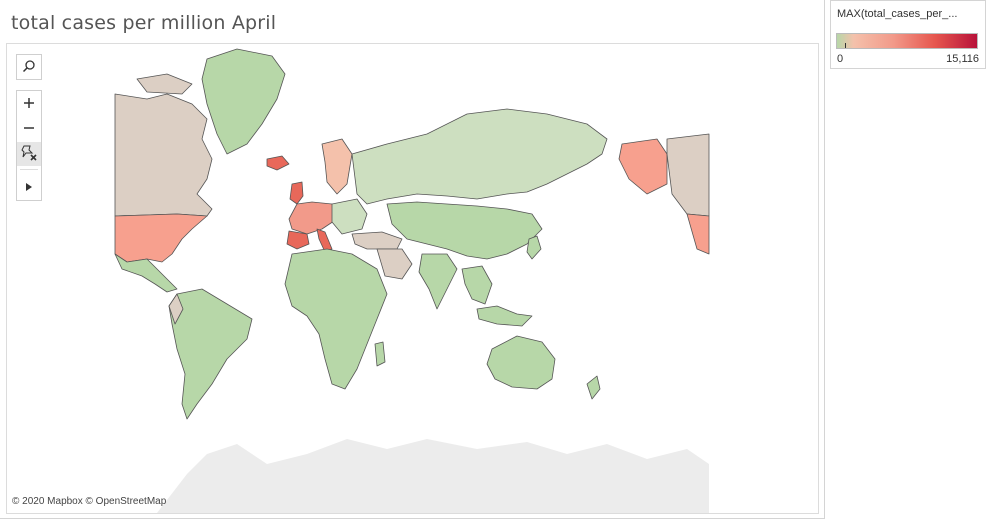 The image size is (990, 525). What do you see at coordinates (278, 163) in the screenshot?
I see `country-iceland` at bounding box center [278, 163].